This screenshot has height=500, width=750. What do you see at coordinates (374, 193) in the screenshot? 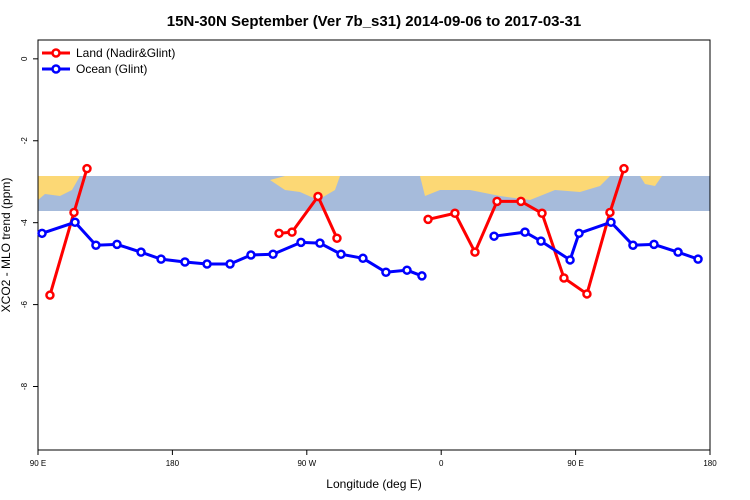
I see `map-strip` at bounding box center [374, 193].